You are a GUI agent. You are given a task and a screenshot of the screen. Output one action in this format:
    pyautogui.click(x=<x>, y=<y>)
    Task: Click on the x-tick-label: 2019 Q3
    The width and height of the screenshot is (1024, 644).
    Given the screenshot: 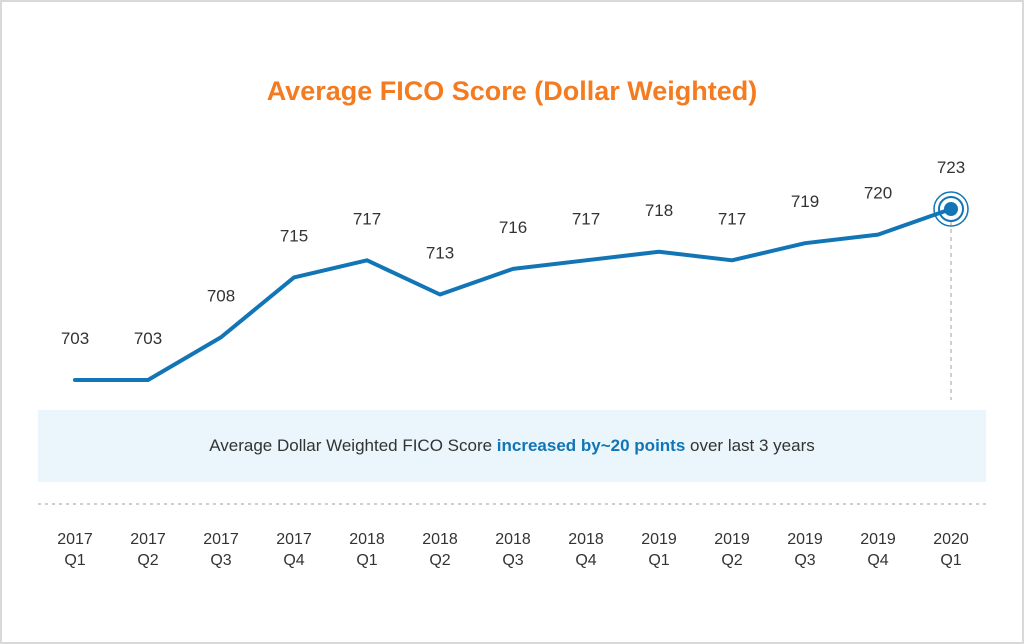 What is the action you would take?
    pyautogui.click(x=805, y=550)
    